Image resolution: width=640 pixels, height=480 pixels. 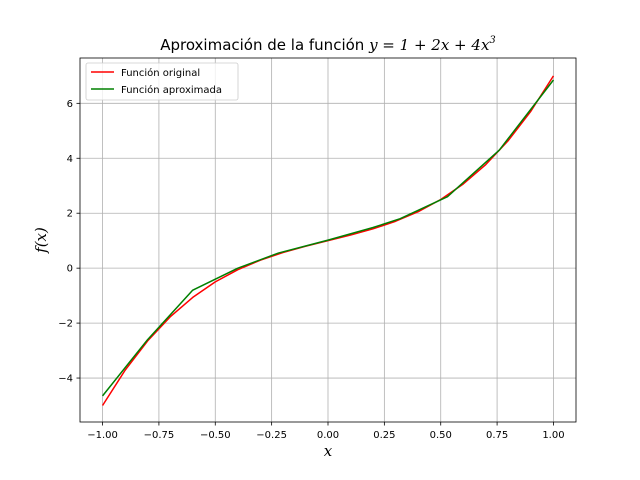 I want to click on x-tick-label: 0.25, so click(x=384, y=435).